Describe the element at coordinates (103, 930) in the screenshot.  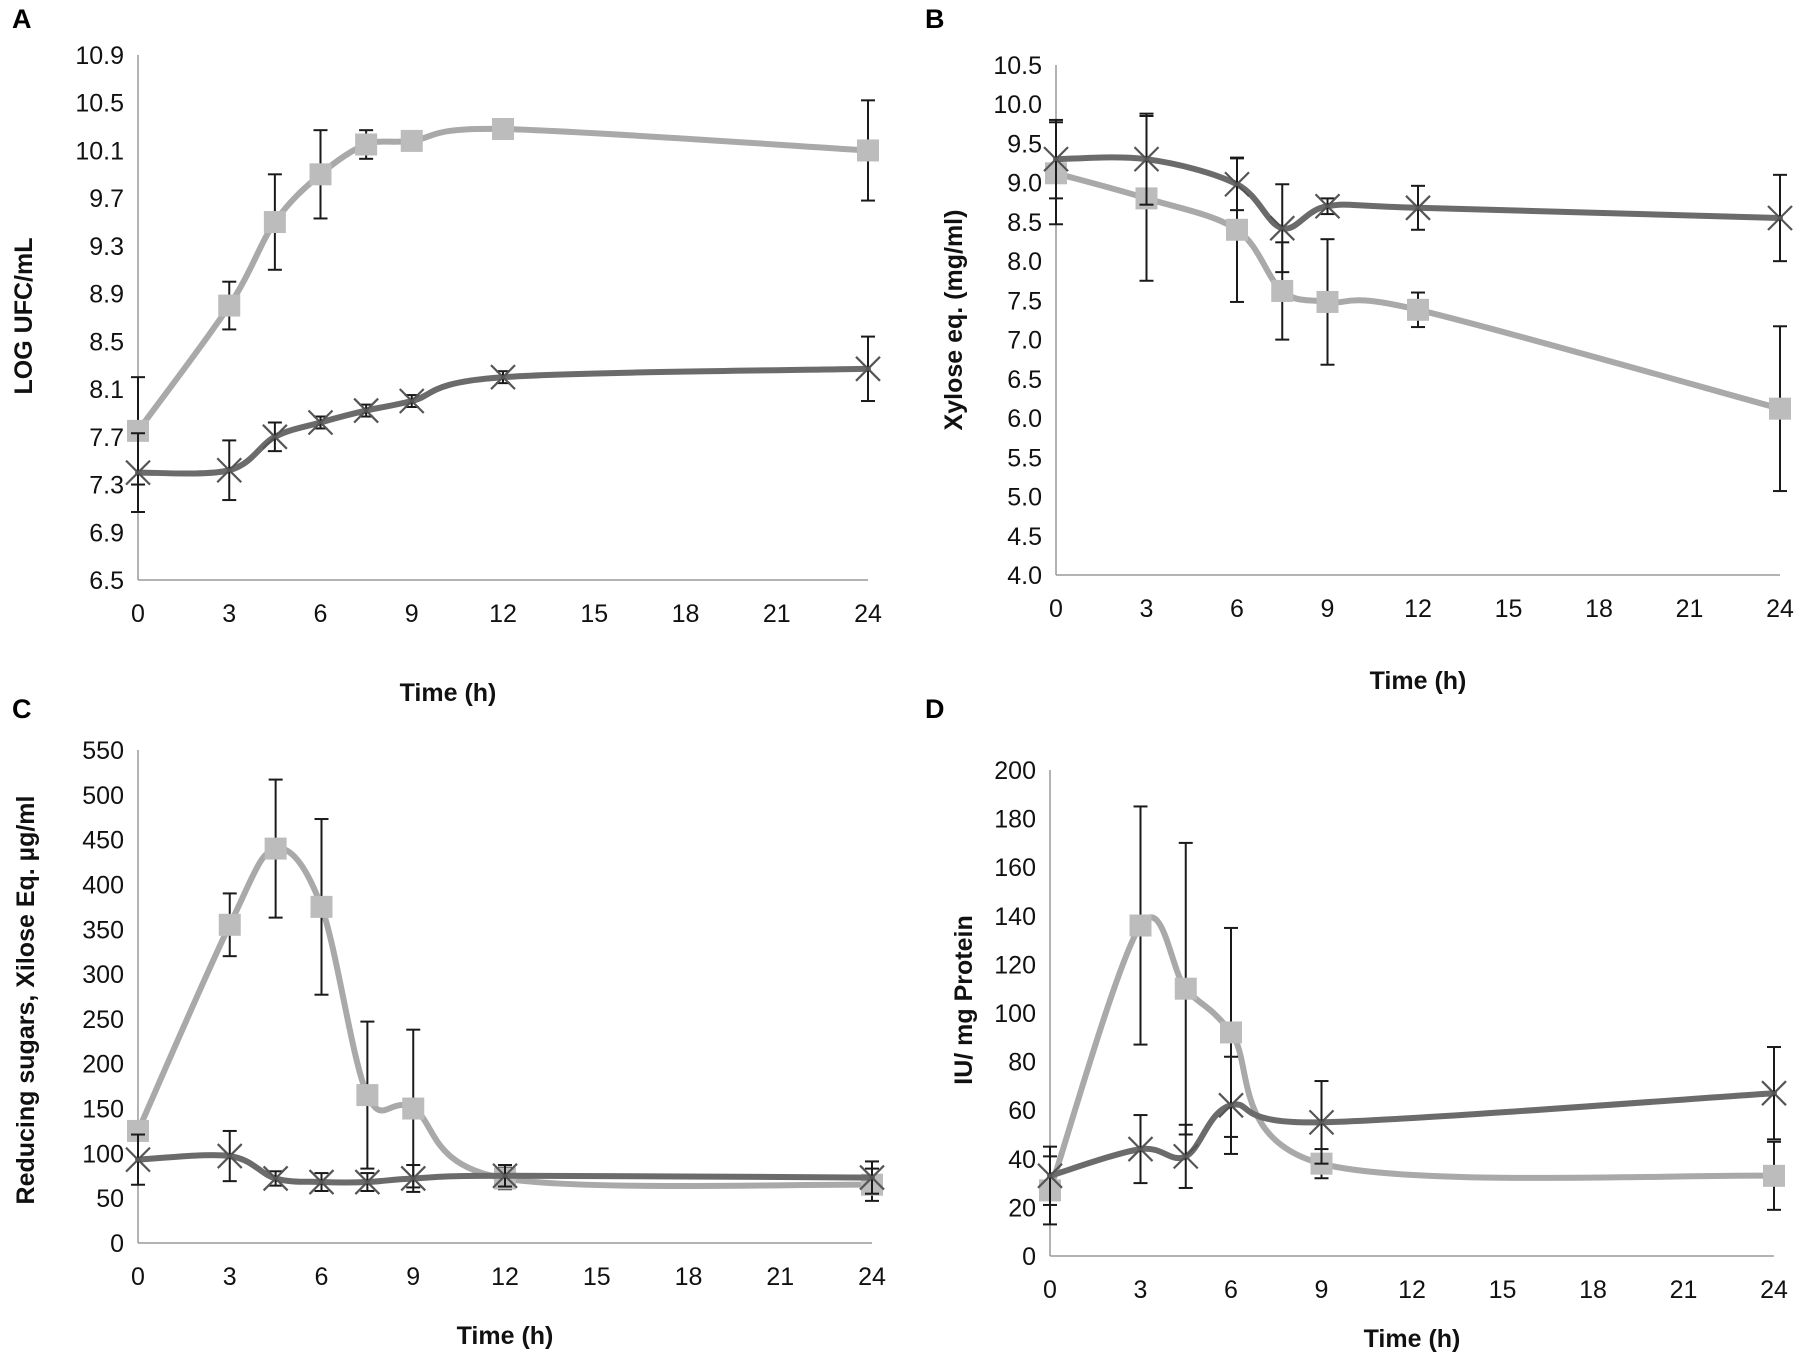
I see `y-tick-label: 350` at that location.